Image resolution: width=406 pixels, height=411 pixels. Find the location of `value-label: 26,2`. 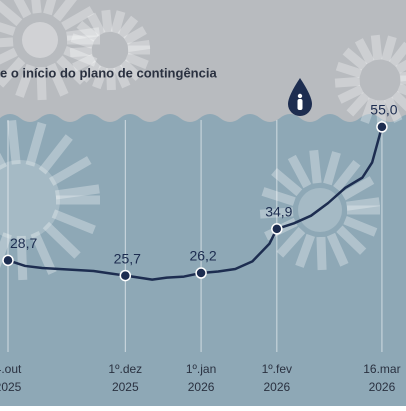

value-label: 26,2 is located at coordinates (202, 256).